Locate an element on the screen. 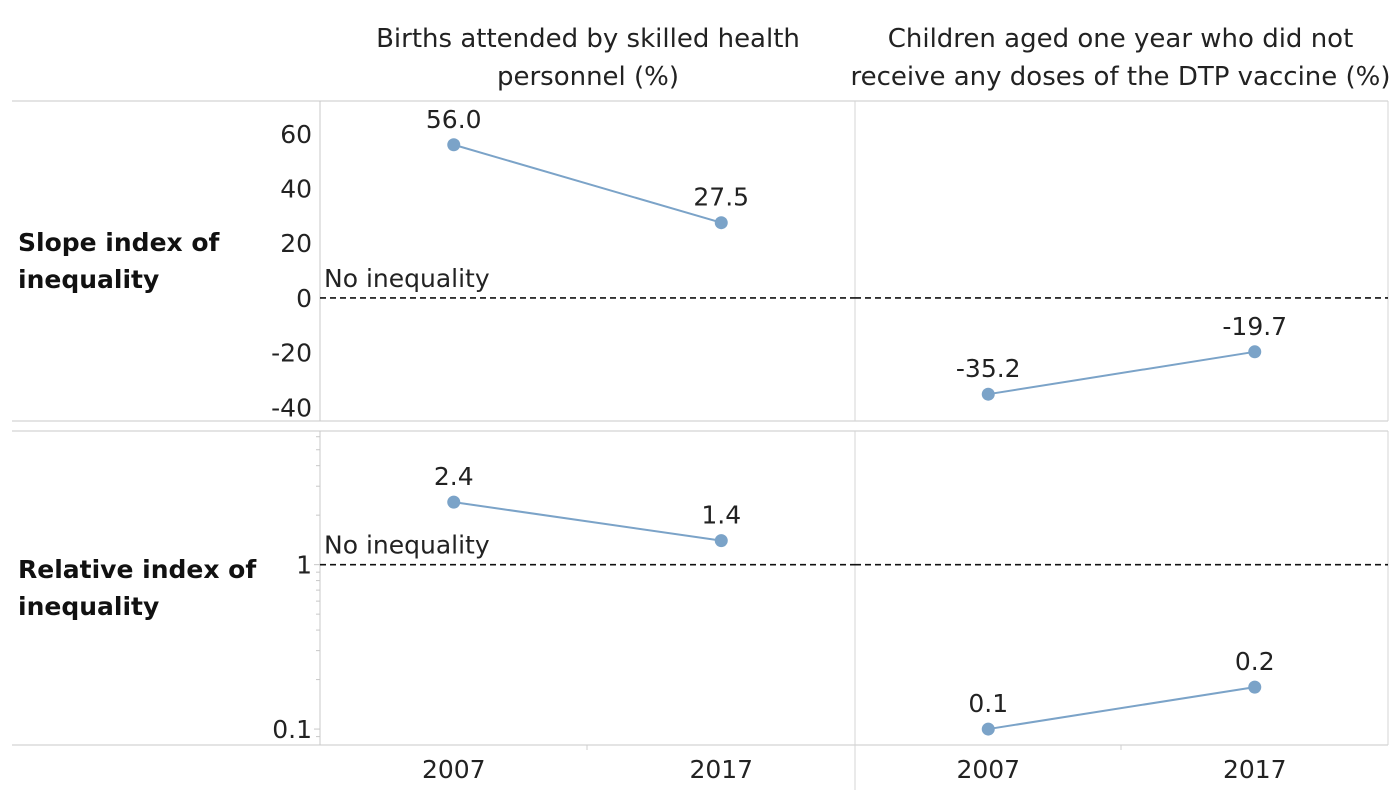 This screenshot has width=1400, height=800. y-tick-label: 60 is located at coordinates (296, 134).